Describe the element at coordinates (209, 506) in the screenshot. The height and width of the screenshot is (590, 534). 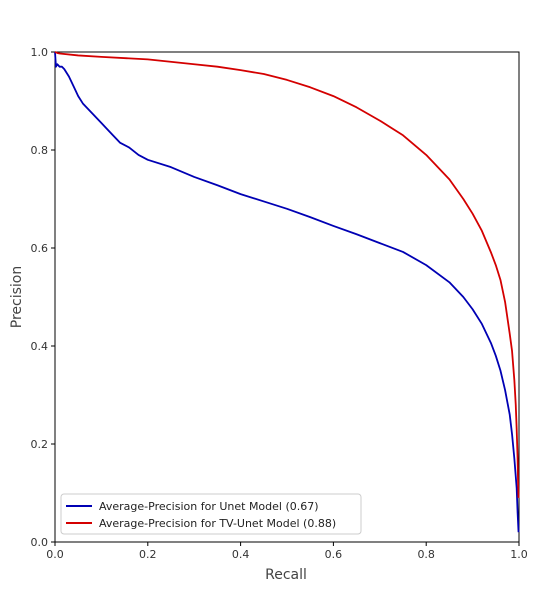
I see `legend-label-unet: Average-Precision for Unet Model (0.67)` at that location.